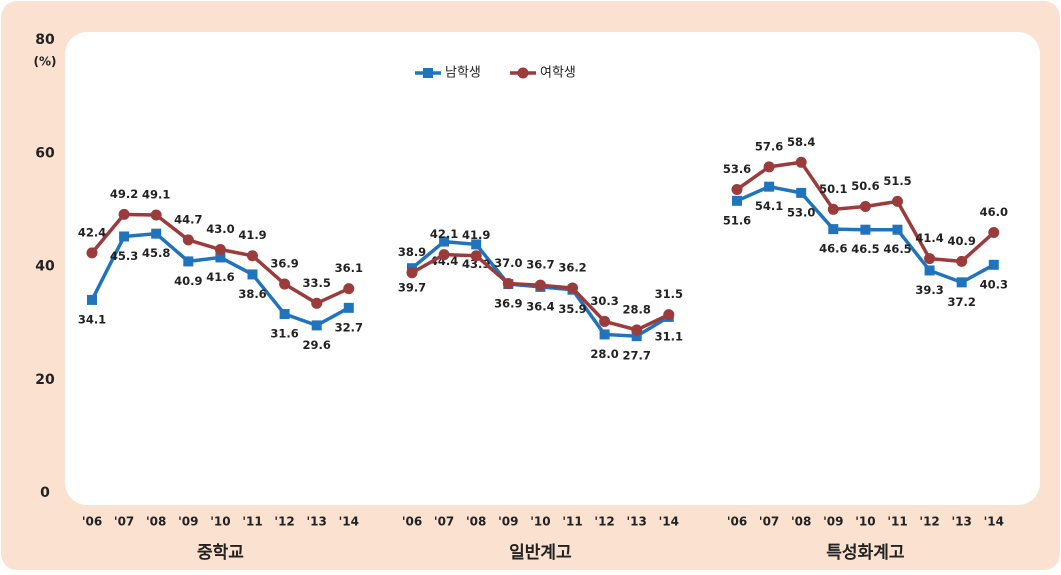  What do you see at coordinates (540, 265) in the screenshot?
I see `value-label: 36.7` at bounding box center [540, 265].